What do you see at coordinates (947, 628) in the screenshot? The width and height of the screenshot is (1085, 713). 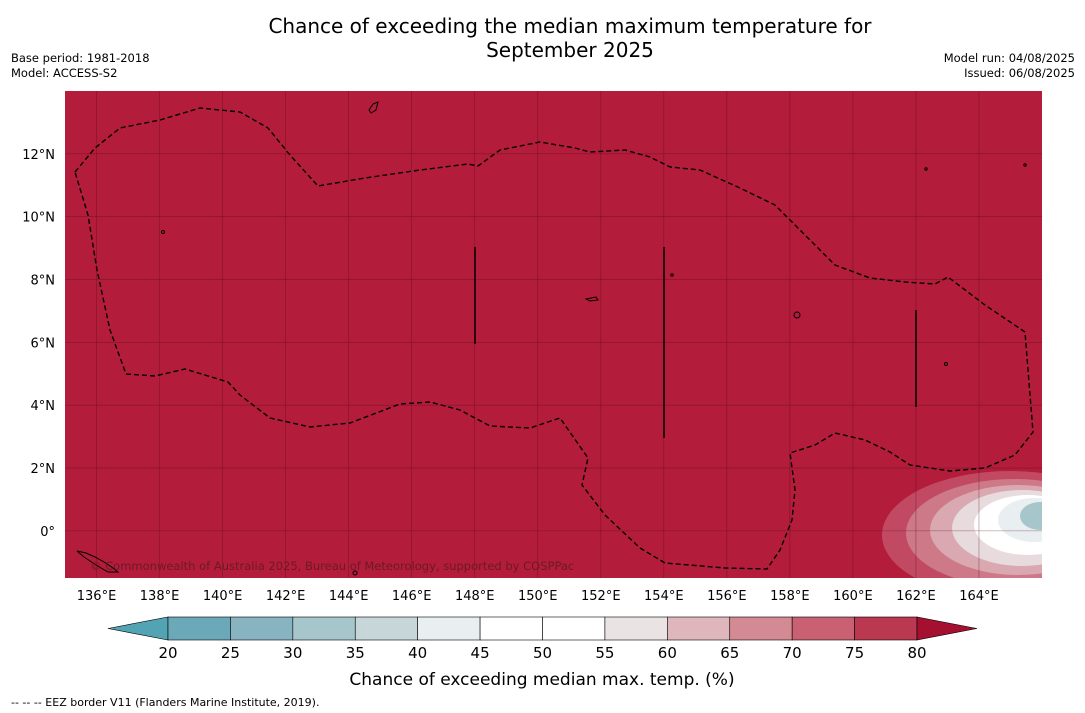 I see `colorbar-high-extension` at bounding box center [947, 628].